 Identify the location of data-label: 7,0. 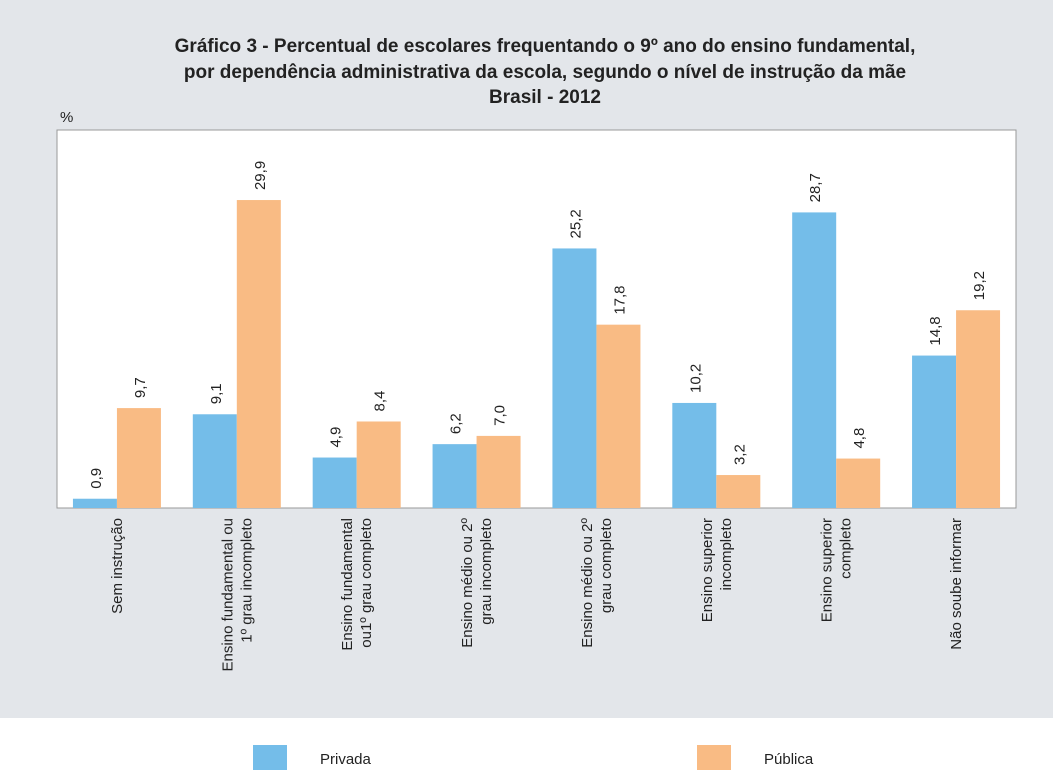
(500, 415).